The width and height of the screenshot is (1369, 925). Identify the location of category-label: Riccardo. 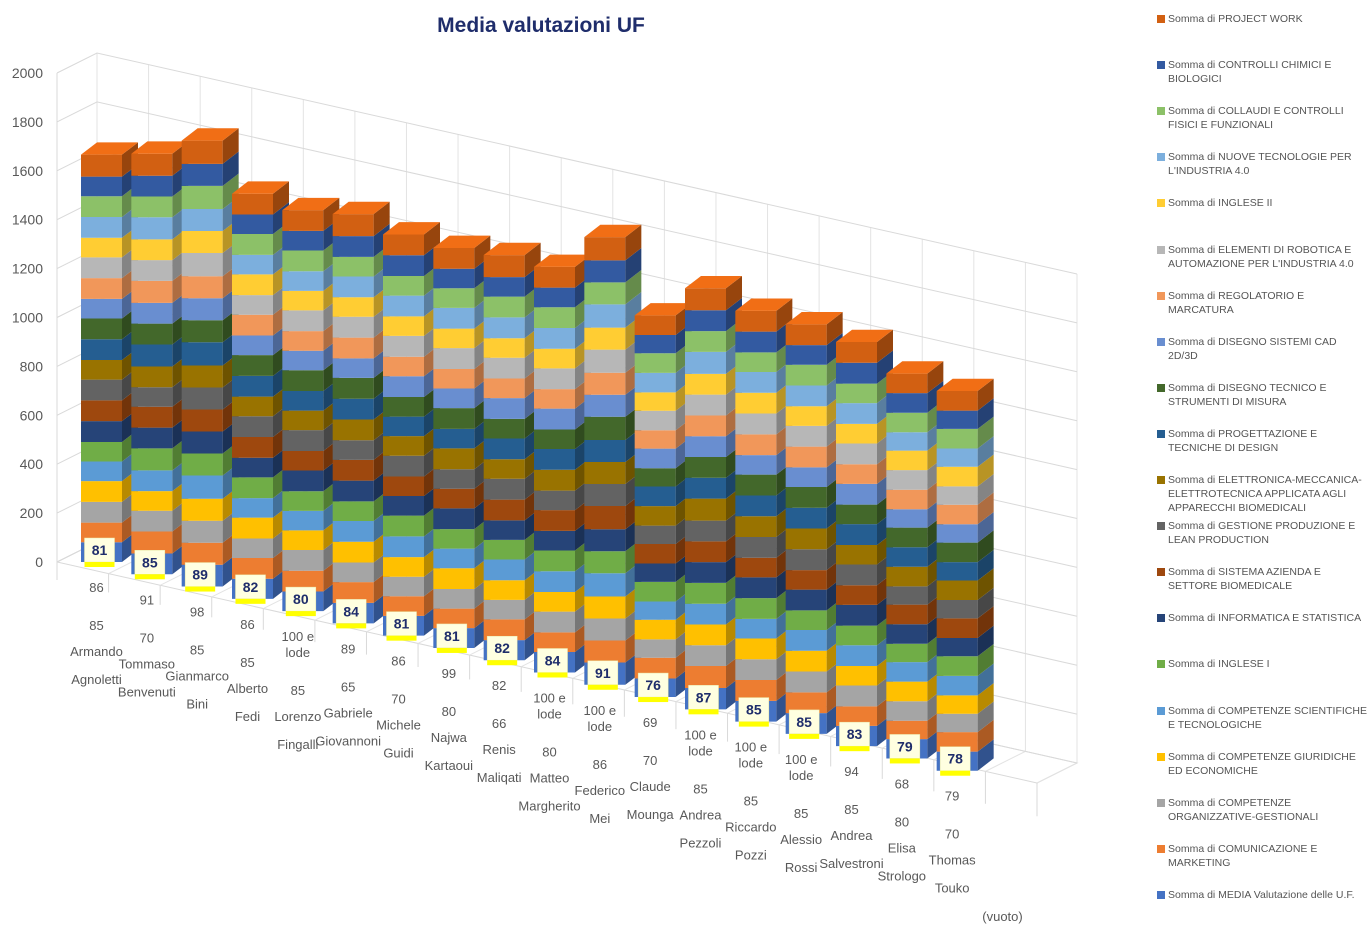
(750, 827).